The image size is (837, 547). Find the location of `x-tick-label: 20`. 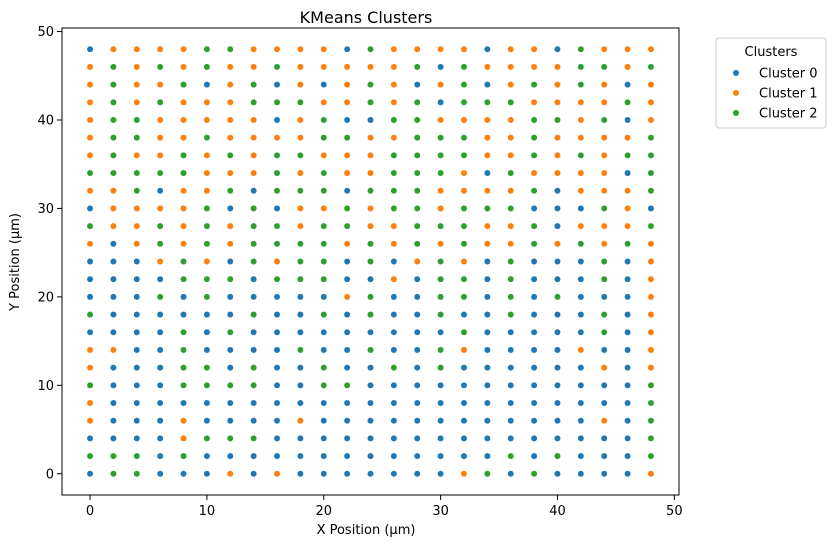

x-tick-label: 20 is located at coordinates (323, 511).